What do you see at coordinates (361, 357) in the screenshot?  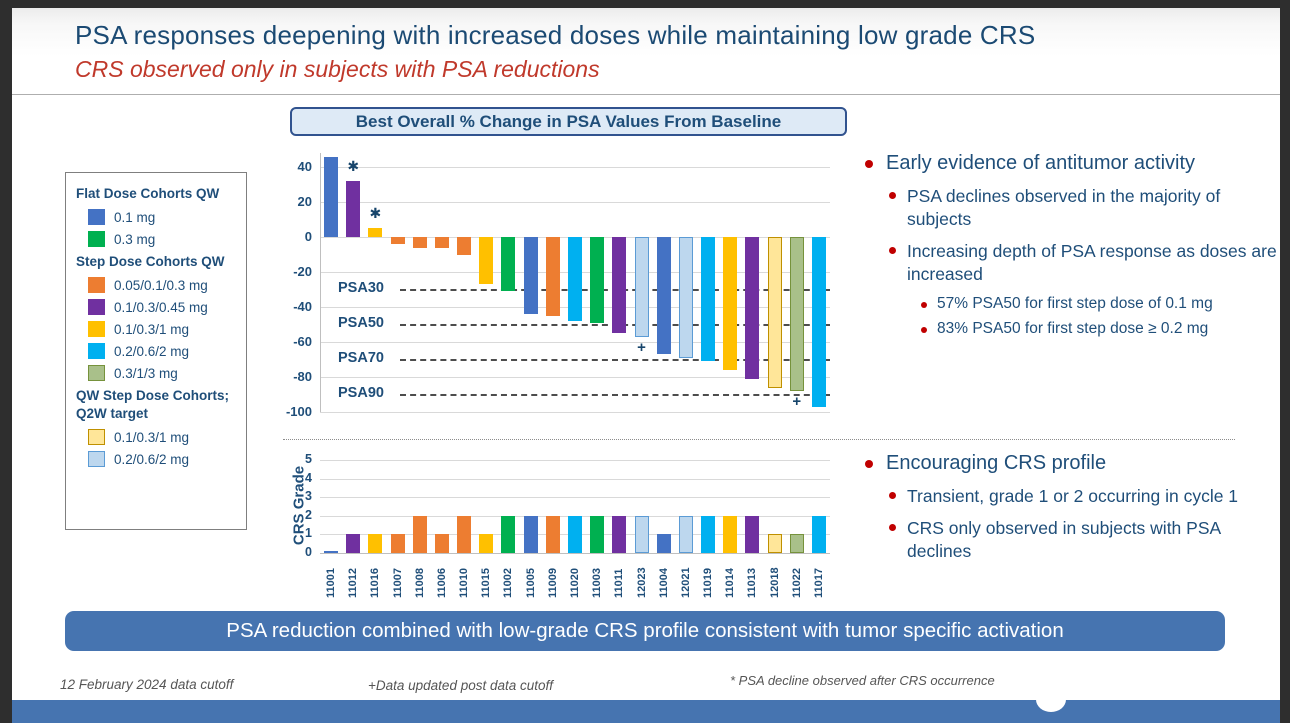 I see `psa-threshold-label: PSA70` at bounding box center [361, 357].